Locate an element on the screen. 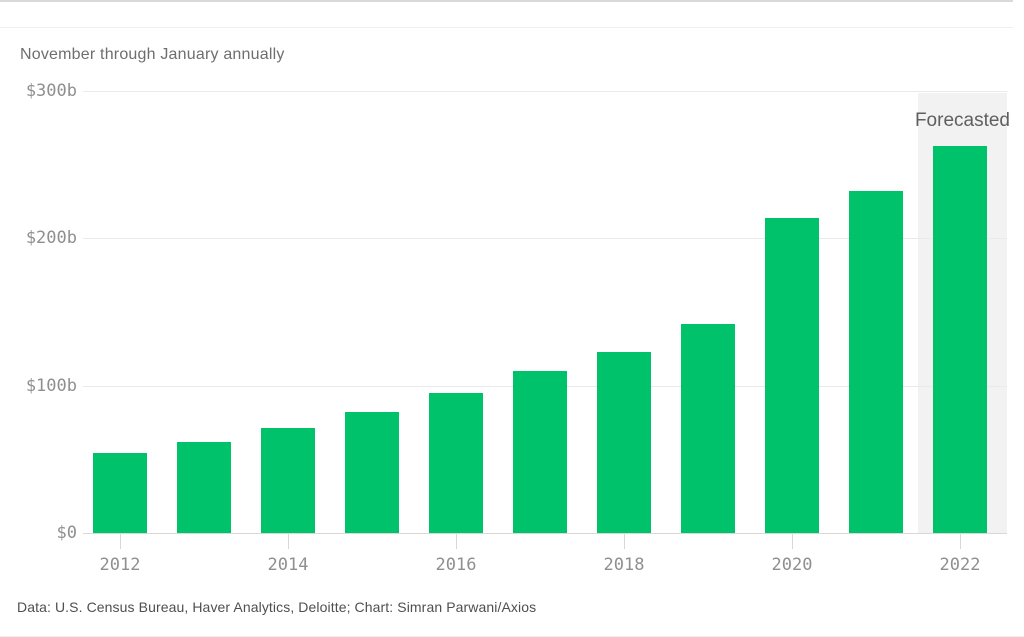 The height and width of the screenshot is (637, 1024). x-tick-label: 2016 is located at coordinates (456, 565).